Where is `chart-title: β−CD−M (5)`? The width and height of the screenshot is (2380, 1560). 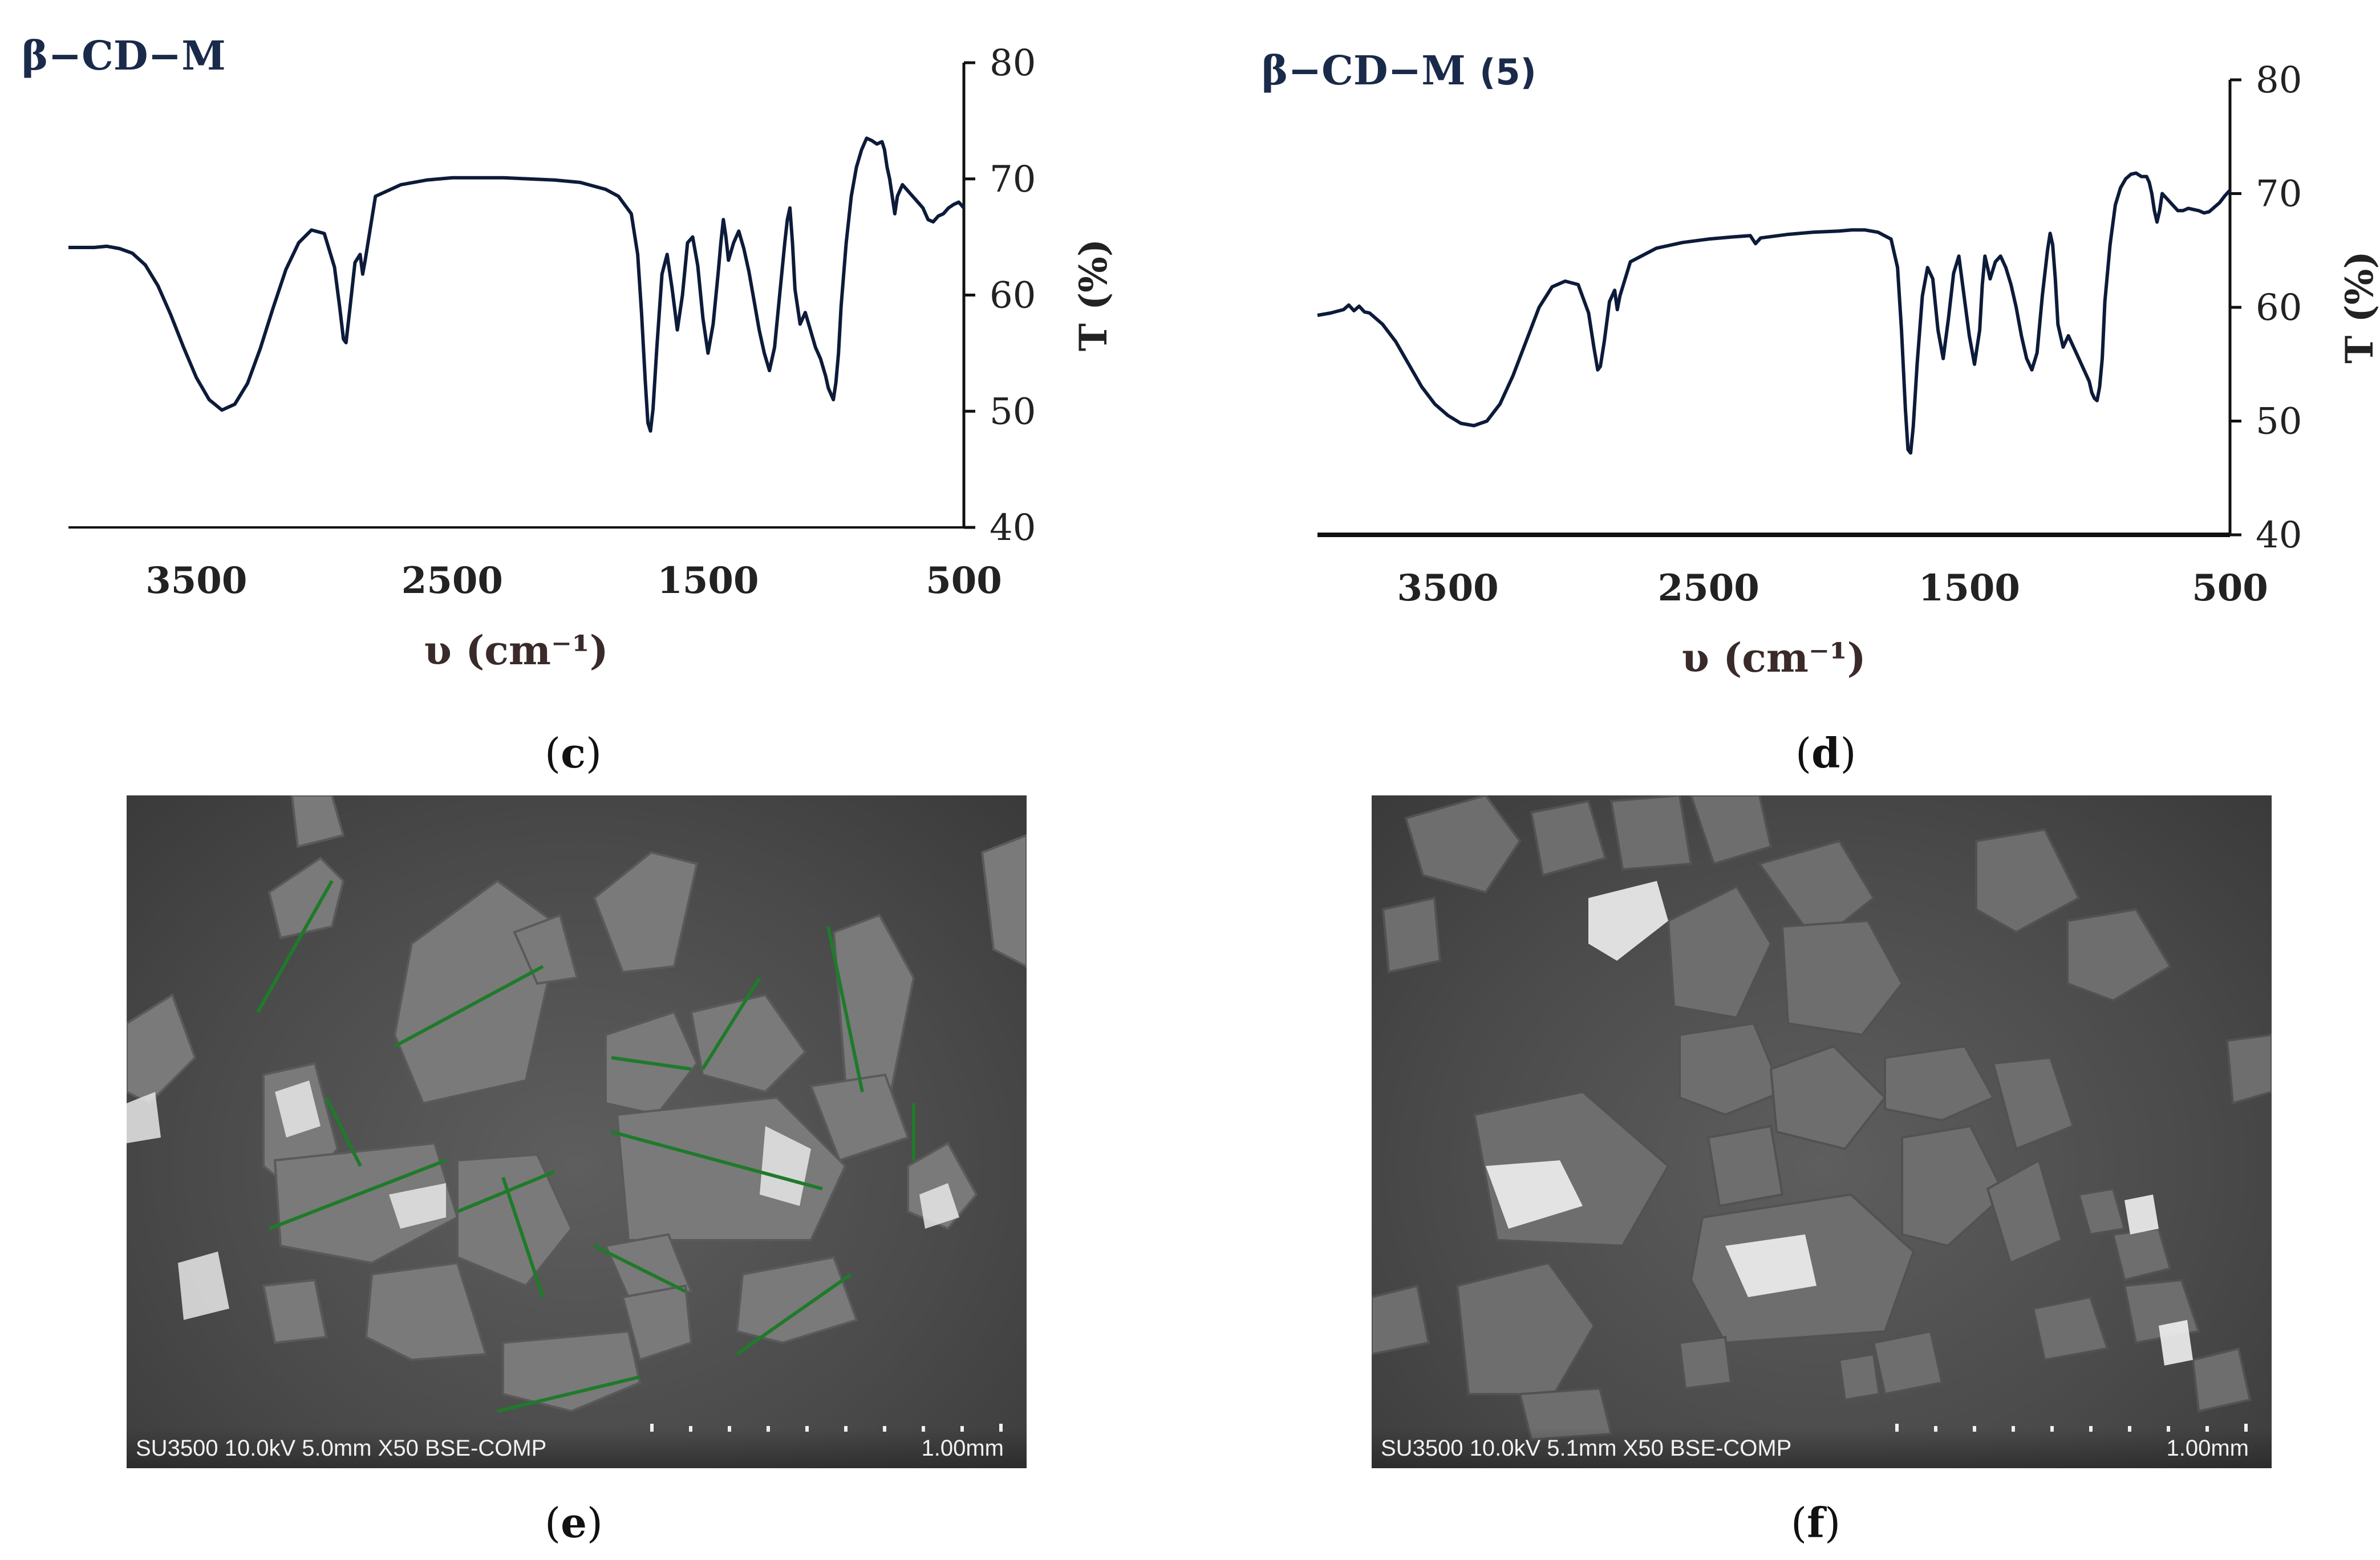 chart-title: β−CD−M (5) is located at coordinates (1399, 70).